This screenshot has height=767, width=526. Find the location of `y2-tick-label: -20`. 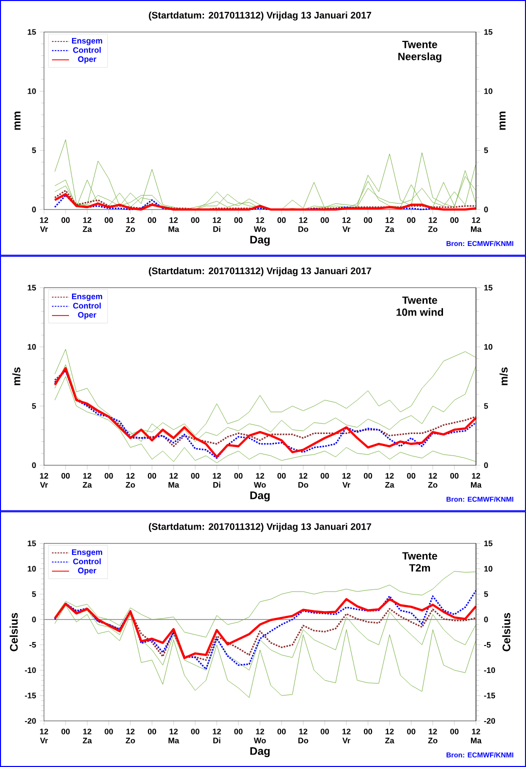

y2-tick-label: -20 is located at coordinates (490, 721).